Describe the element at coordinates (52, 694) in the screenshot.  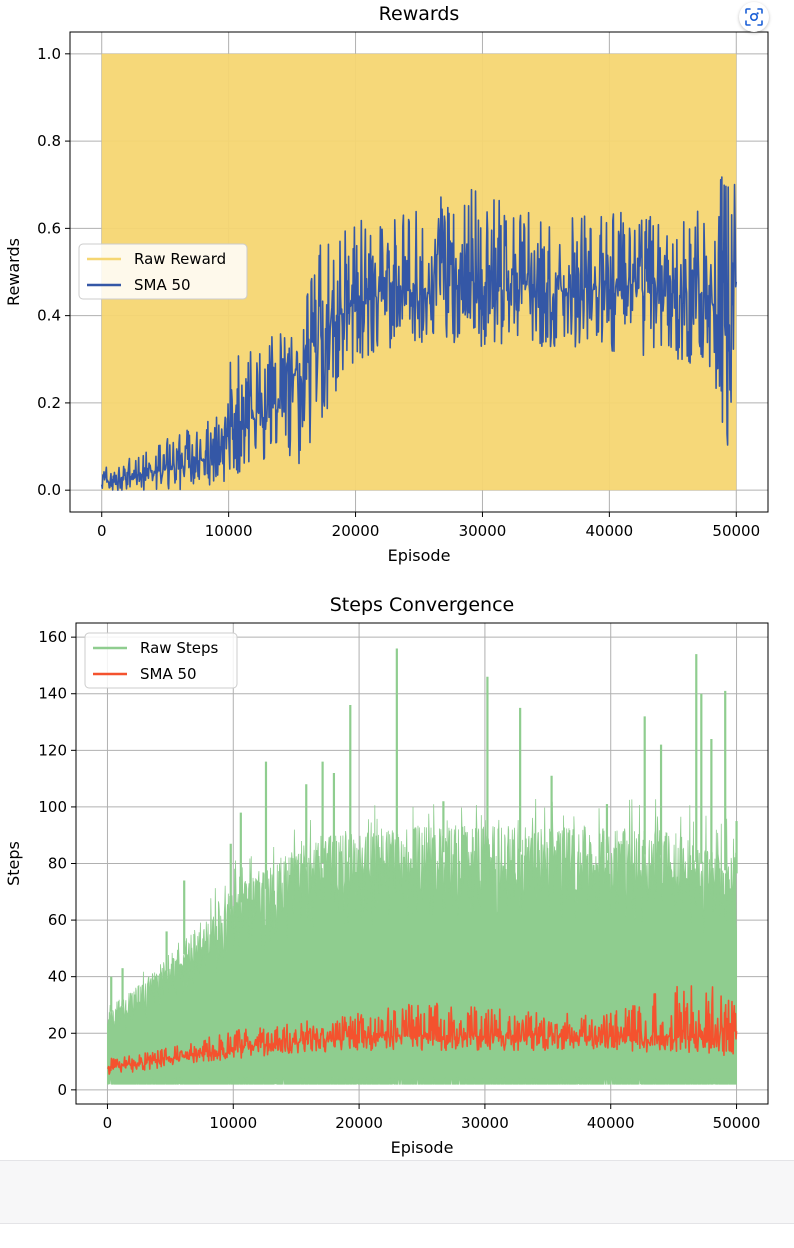
I see `y-tick-label: 140` at that location.